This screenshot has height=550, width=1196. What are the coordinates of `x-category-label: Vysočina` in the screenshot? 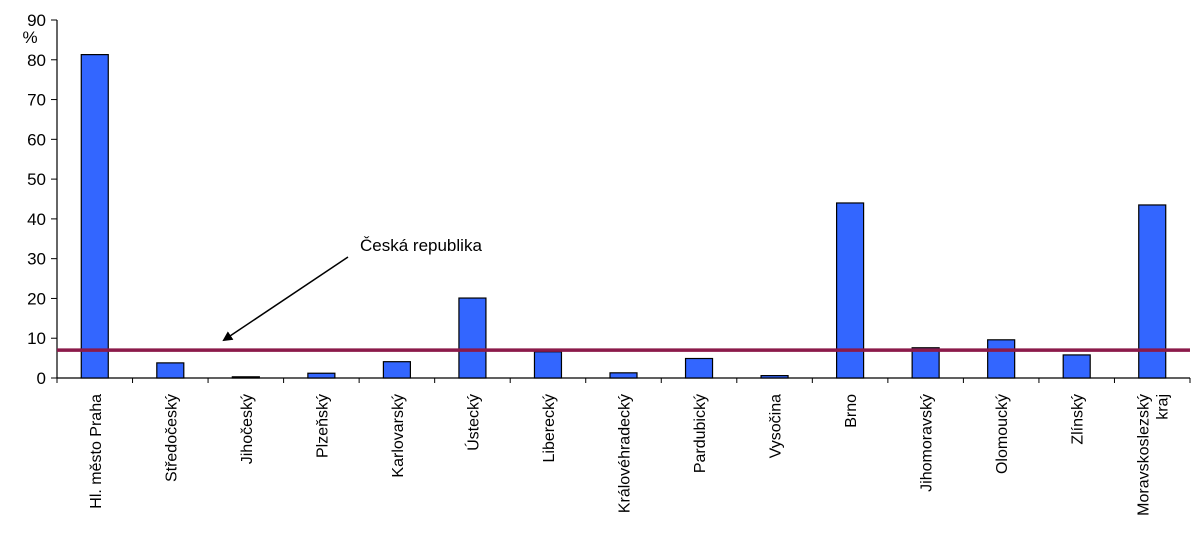 It's located at (776, 426).